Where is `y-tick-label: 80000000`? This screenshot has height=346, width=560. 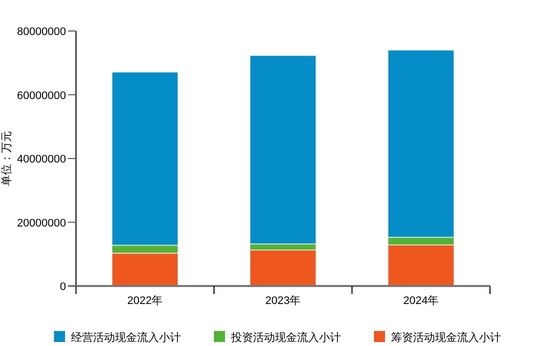
y-tick-label: 80000000 is located at coordinates (41, 32).